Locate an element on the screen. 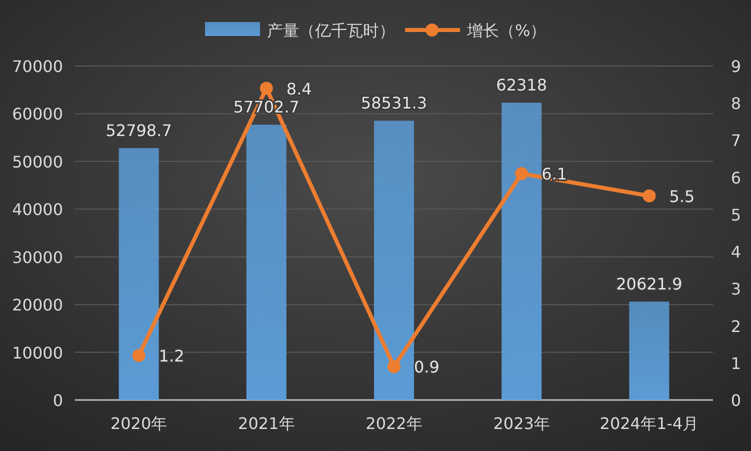  y2-tick-label: 6 is located at coordinates (736, 178).